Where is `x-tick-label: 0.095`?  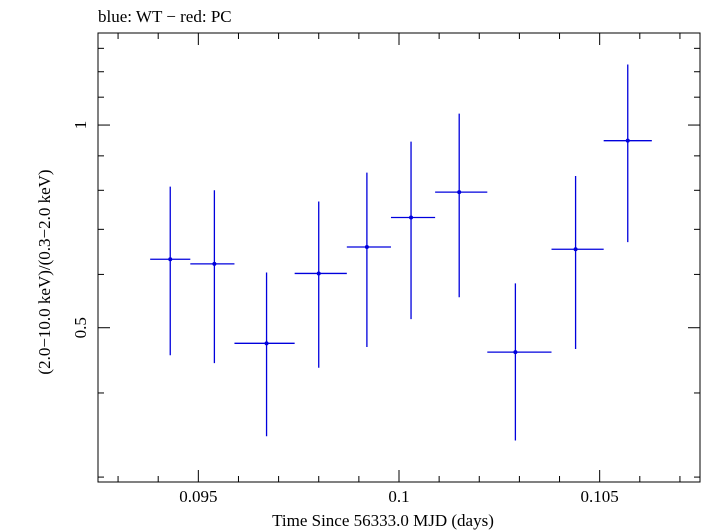
x-tick-label: 0.095 is located at coordinates (198, 496).